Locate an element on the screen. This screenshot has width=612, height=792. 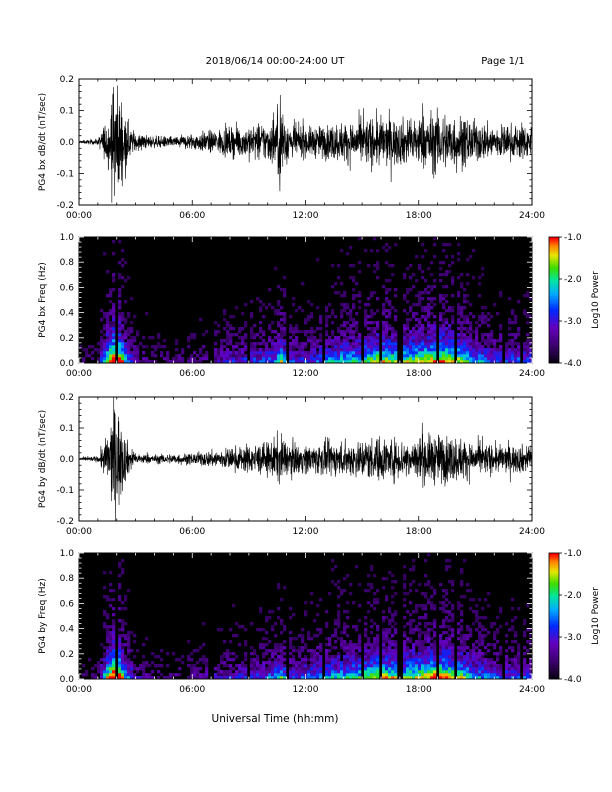
page-title: 2018/06/14 00:00-24:00 UT is located at coordinates (276, 61).